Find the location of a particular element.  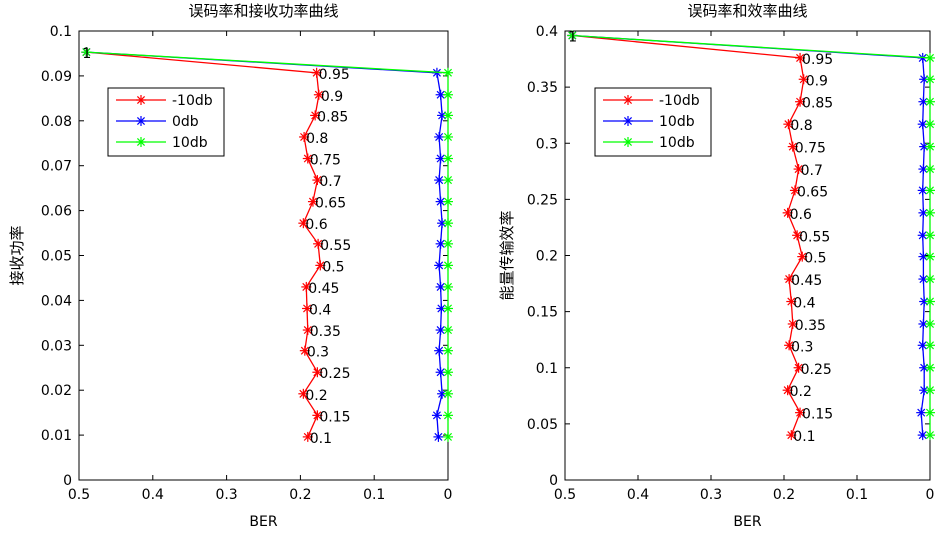

legend-label: 10db is located at coordinates (190, 143).